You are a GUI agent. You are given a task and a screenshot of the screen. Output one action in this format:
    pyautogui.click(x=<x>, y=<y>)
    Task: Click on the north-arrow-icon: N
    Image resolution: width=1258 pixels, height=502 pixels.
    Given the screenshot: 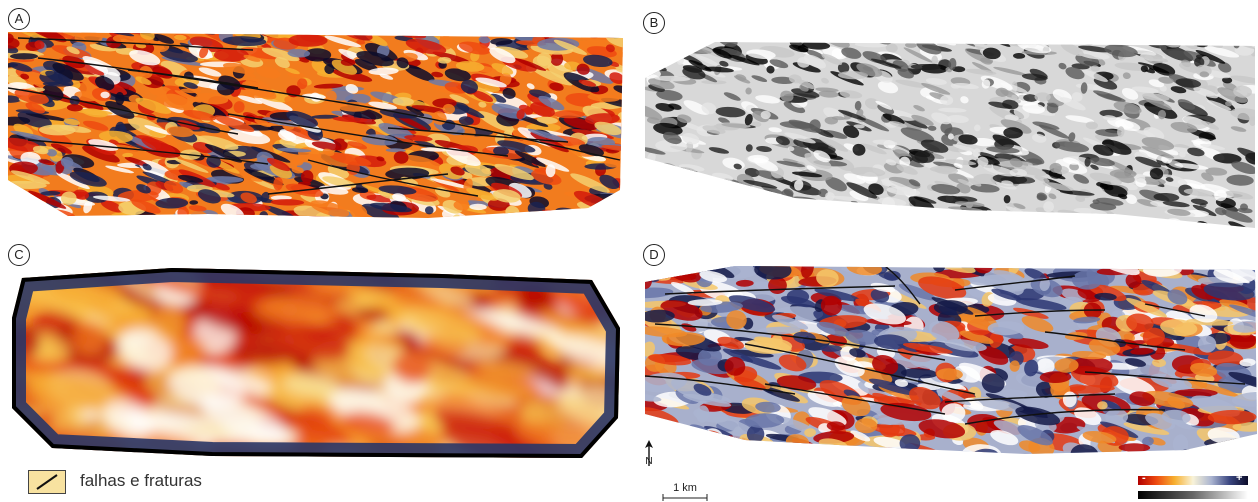 What is the action you would take?
    pyautogui.click(x=649, y=453)
    